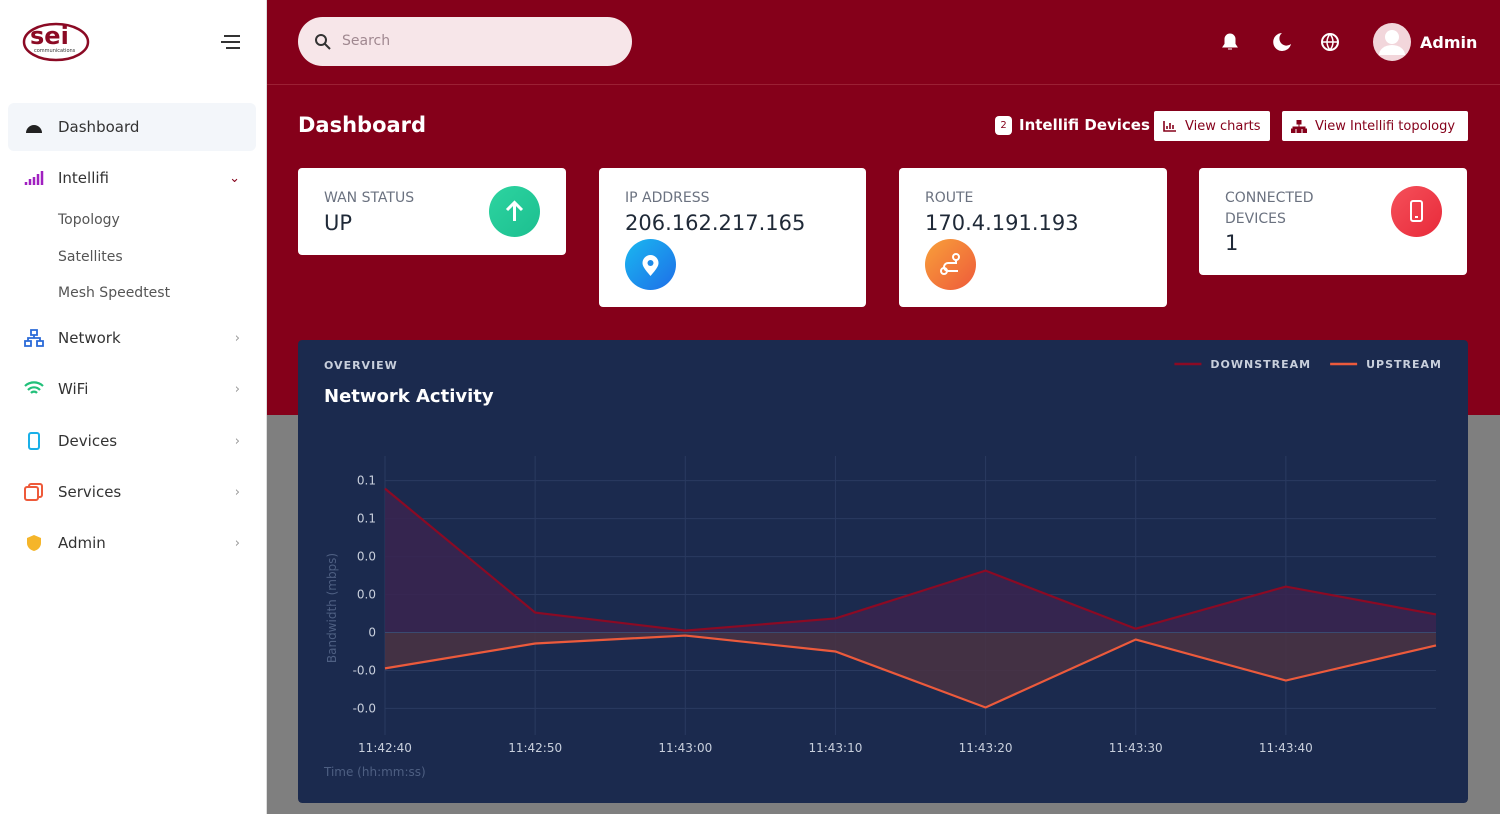 Image resolution: width=1500 pixels, height=814 pixels. What do you see at coordinates (372, 633) in the screenshot?
I see `y-tick-label: 0` at bounding box center [372, 633].